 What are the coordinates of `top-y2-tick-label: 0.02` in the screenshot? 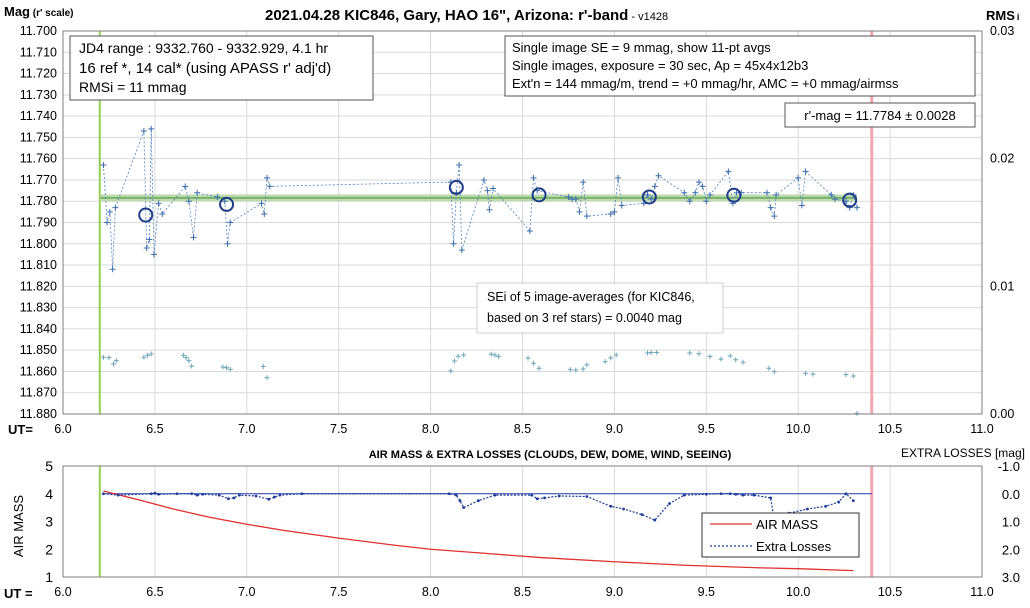 It's located at (1002, 159).